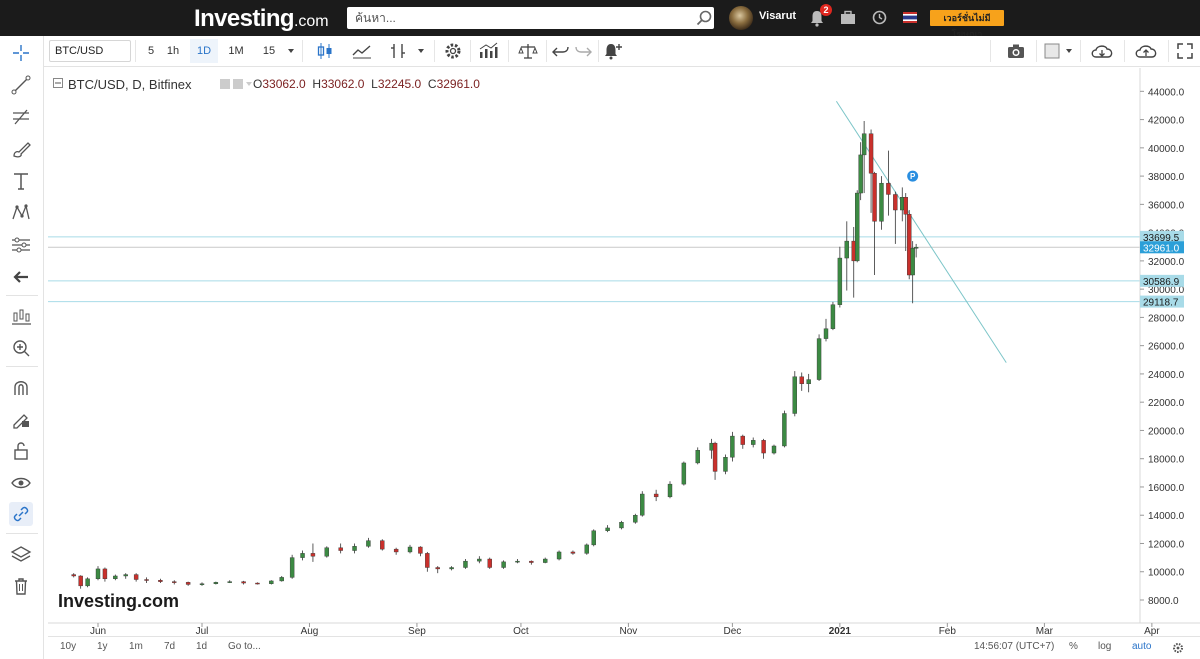 The image size is (1200, 659). What do you see at coordinates (778, 16) in the screenshot?
I see `username: Visarut` at bounding box center [778, 16].